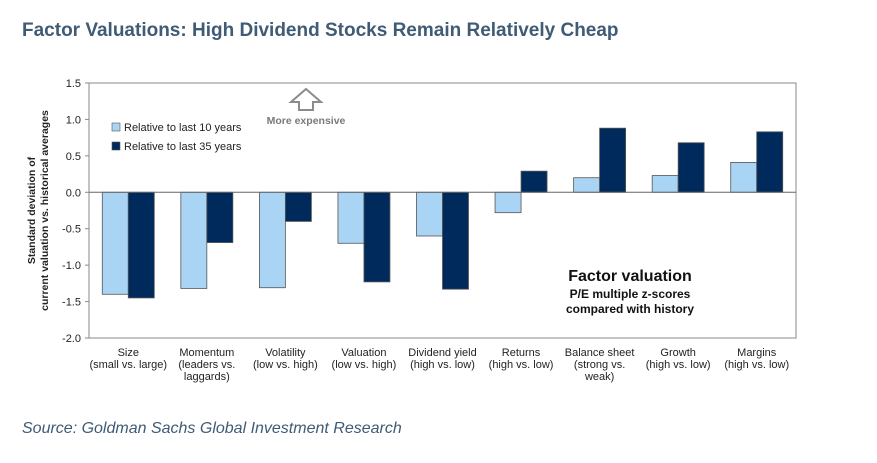 The height and width of the screenshot is (463, 877). Describe the element at coordinates (630, 276) in the screenshot. I see `inset-title: Factor valuation` at that location.